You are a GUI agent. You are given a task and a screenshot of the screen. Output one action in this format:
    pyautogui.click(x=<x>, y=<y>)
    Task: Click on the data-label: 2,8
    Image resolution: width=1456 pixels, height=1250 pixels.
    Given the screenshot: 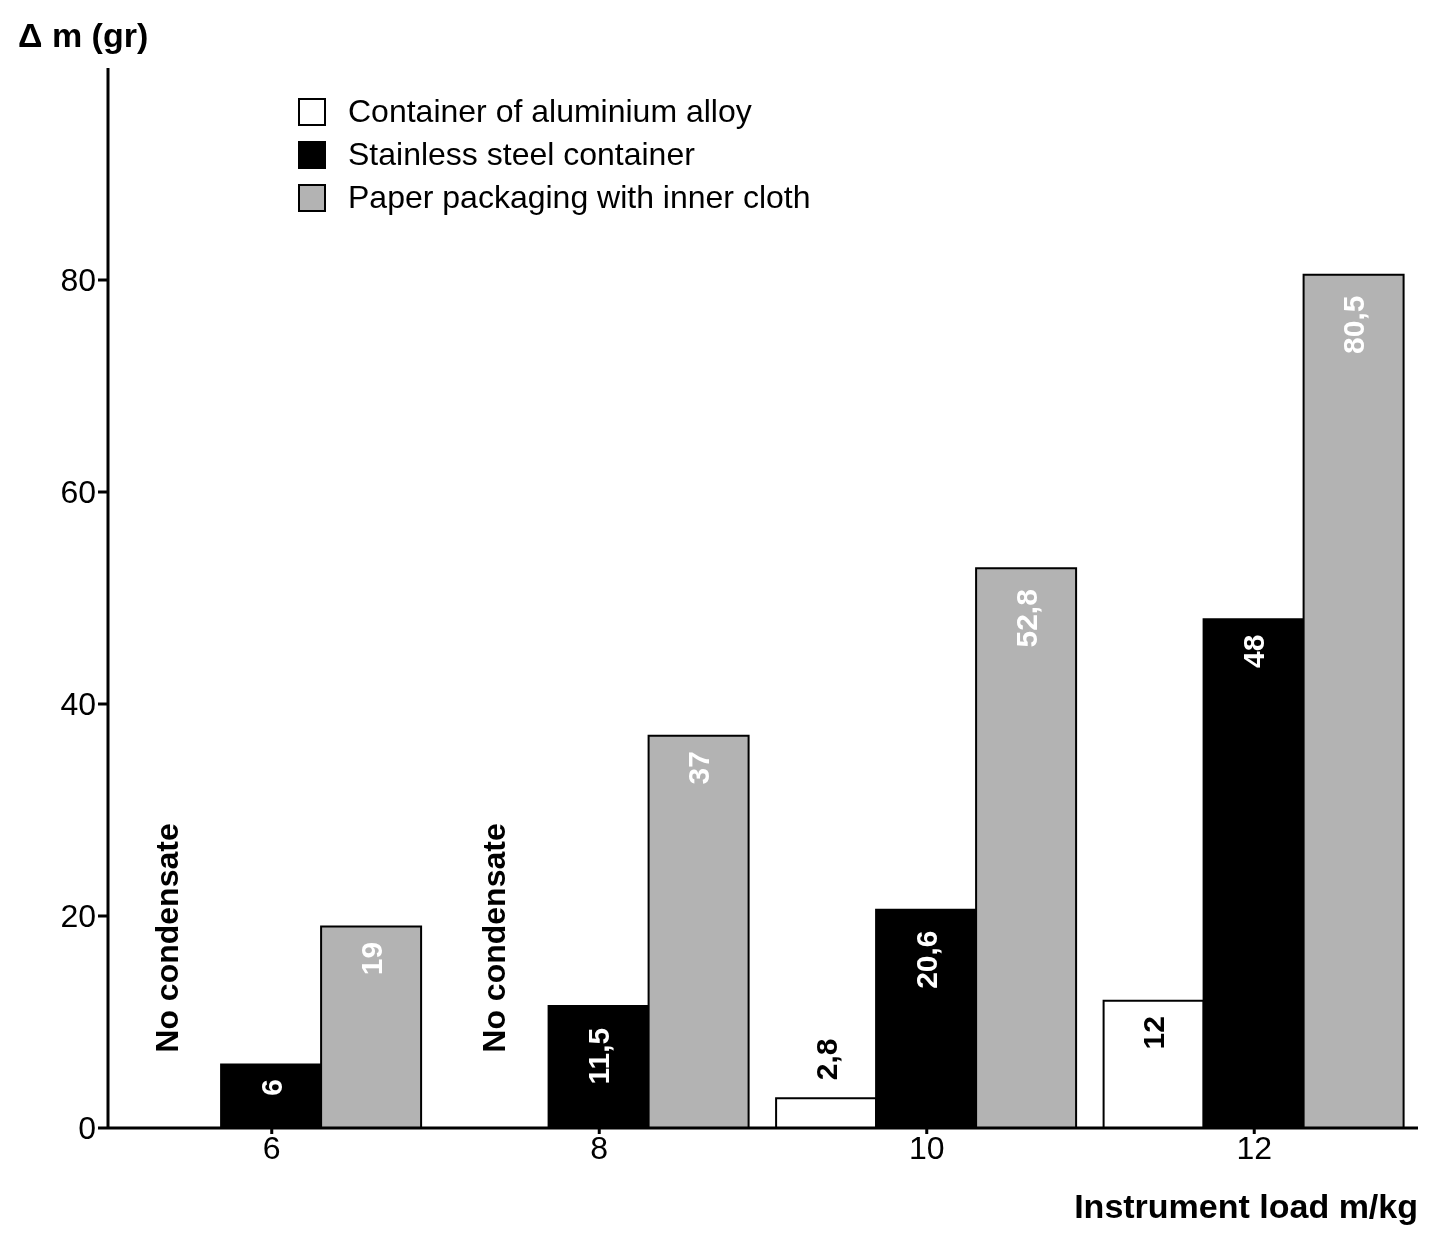 What is the action you would take?
    pyautogui.click(x=826, y=1059)
    